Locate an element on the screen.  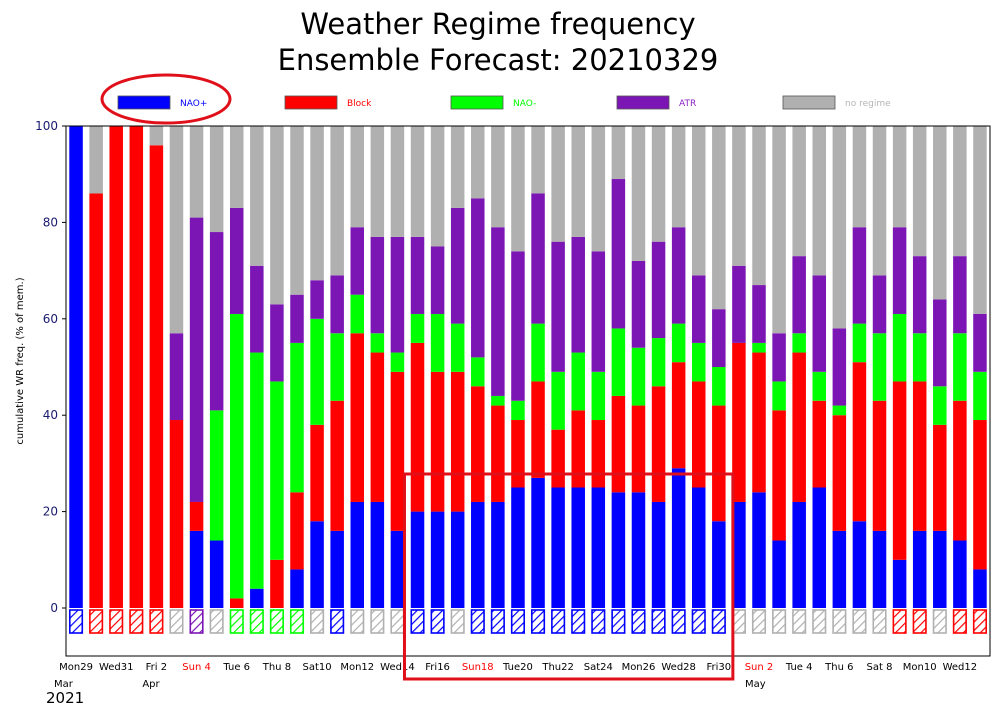
y-axis-label: cumulative WR freq. (% of mem.) is located at coordinates (20, 360).